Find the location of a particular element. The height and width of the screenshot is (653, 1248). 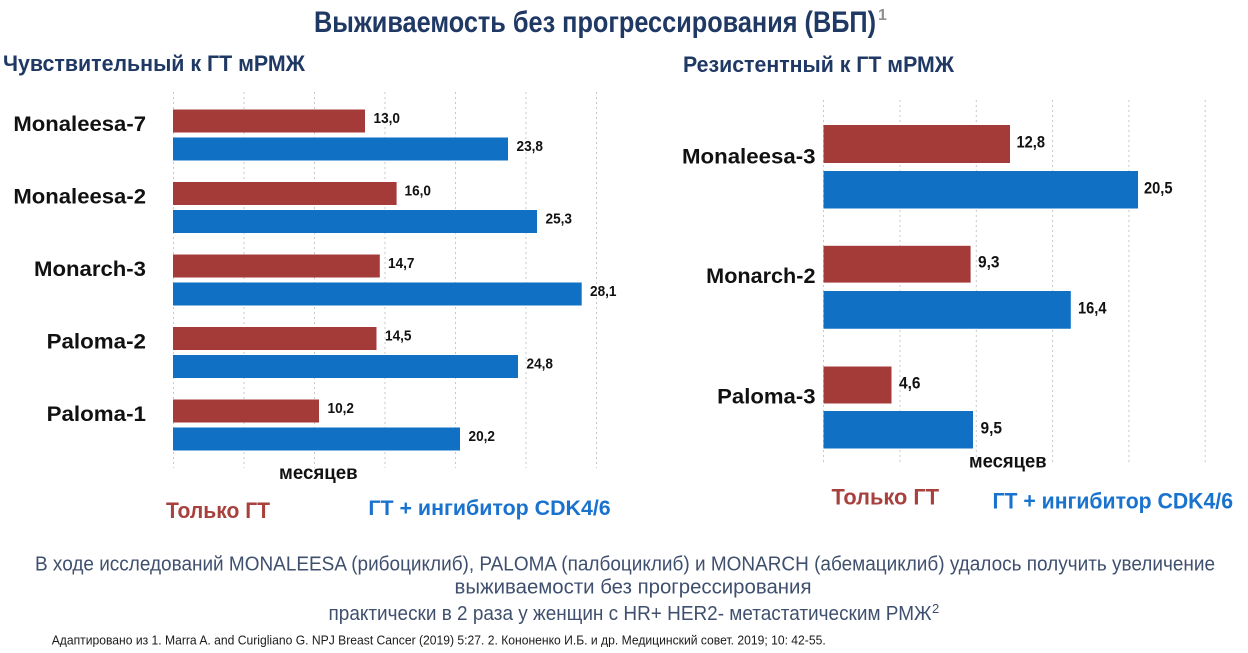

svg-text: Monarch-2 is located at coordinates (760, 276).